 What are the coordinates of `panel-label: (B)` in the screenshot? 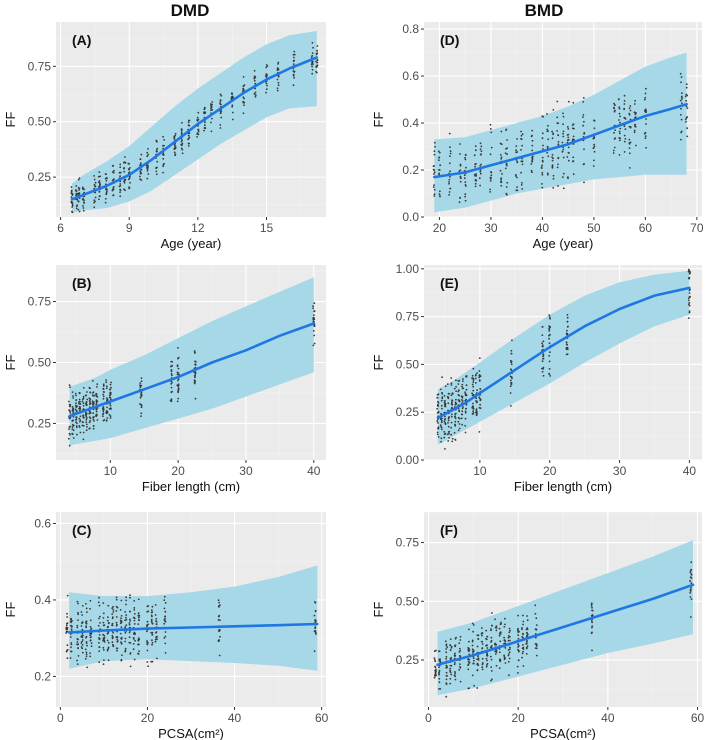 It's located at (81, 283).